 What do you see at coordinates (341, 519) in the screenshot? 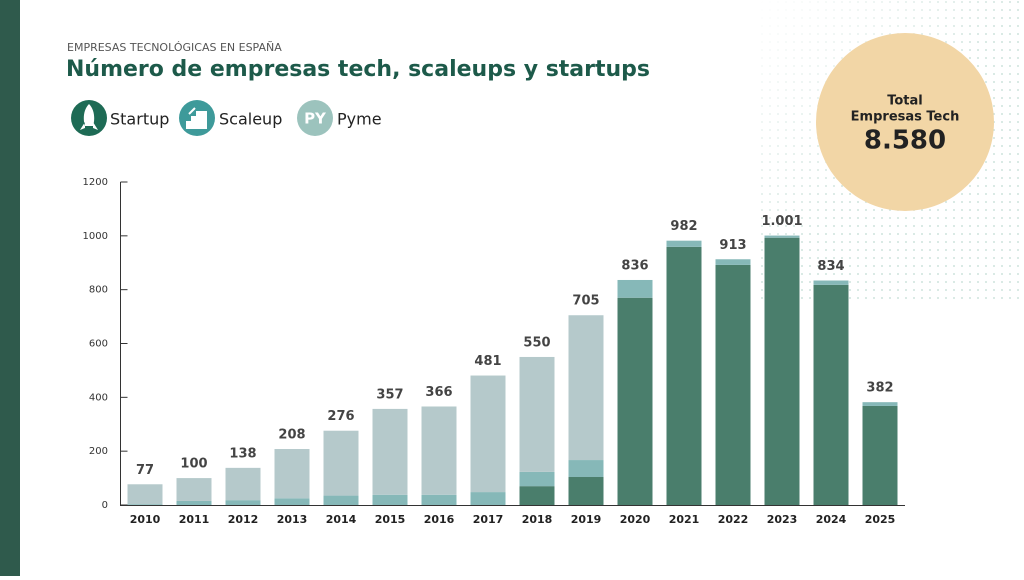
I see `x-tick-label: 2014` at bounding box center [341, 519].